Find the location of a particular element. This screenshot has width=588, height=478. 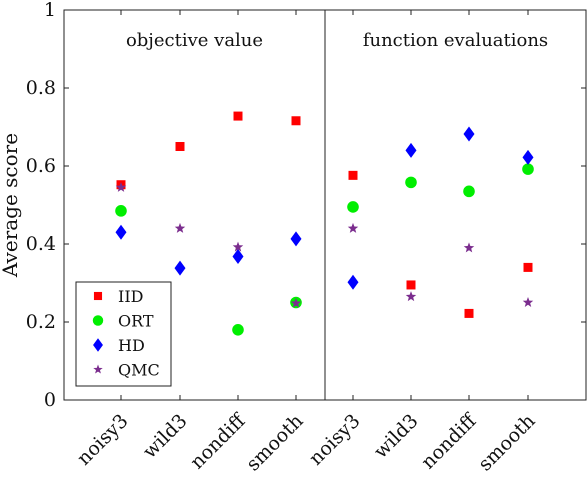

legend: IID ORT HD QMC is located at coordinates (123, 334).